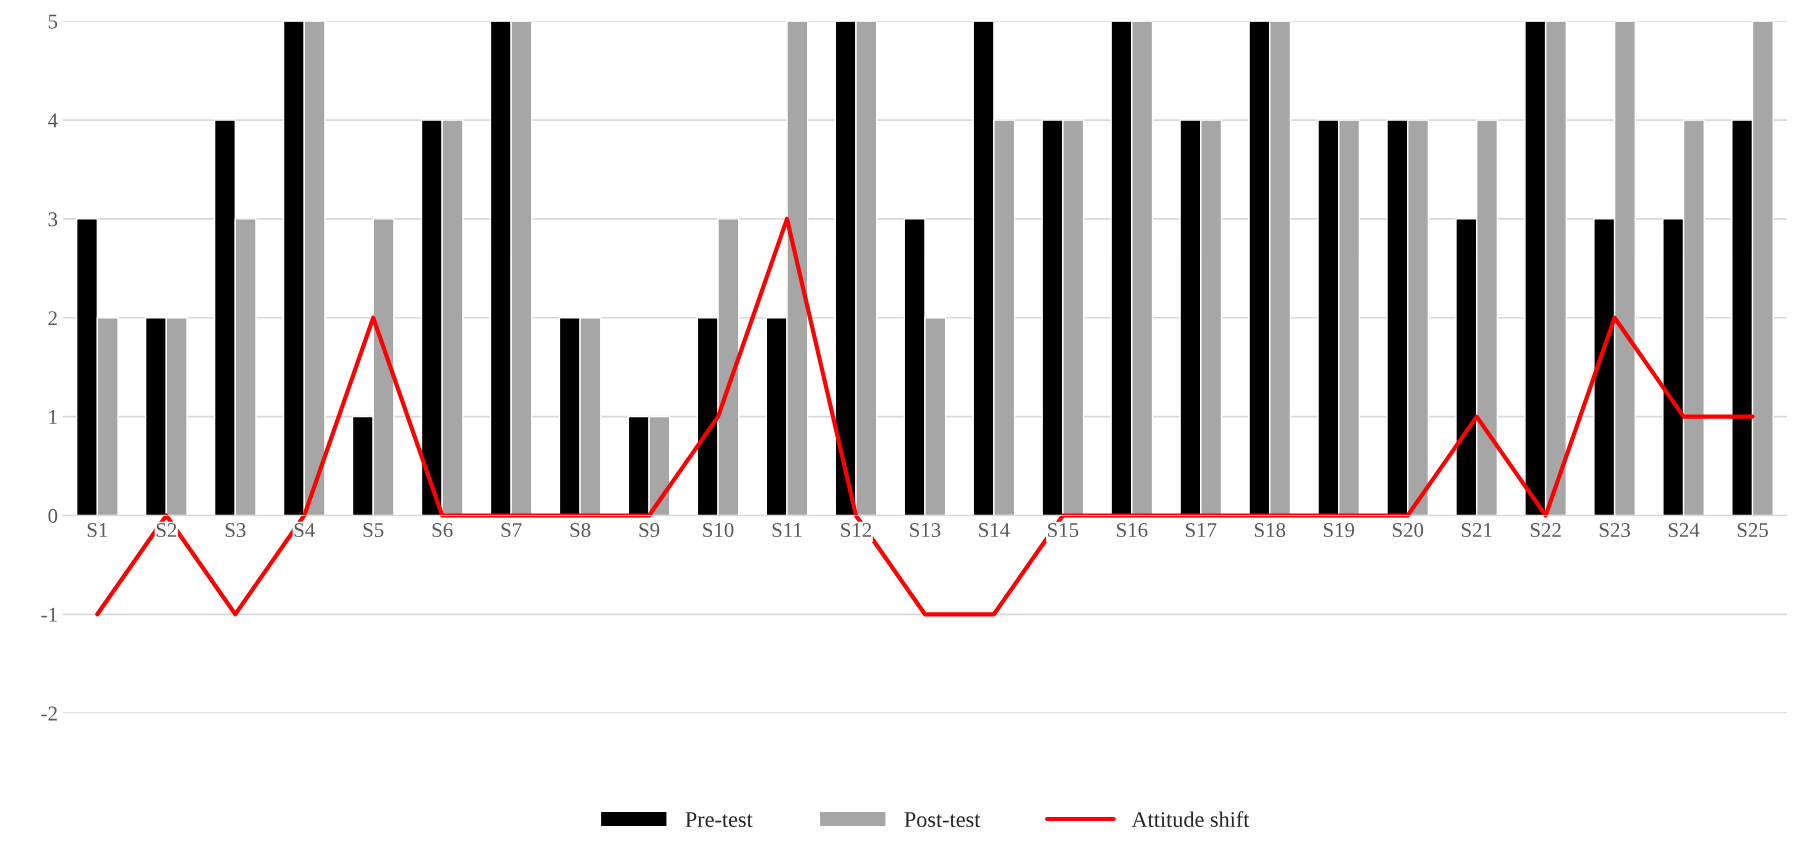 The image size is (1796, 849). Describe the element at coordinates (1190, 819) in the screenshot. I see `legend-label: Attitude shift` at that location.